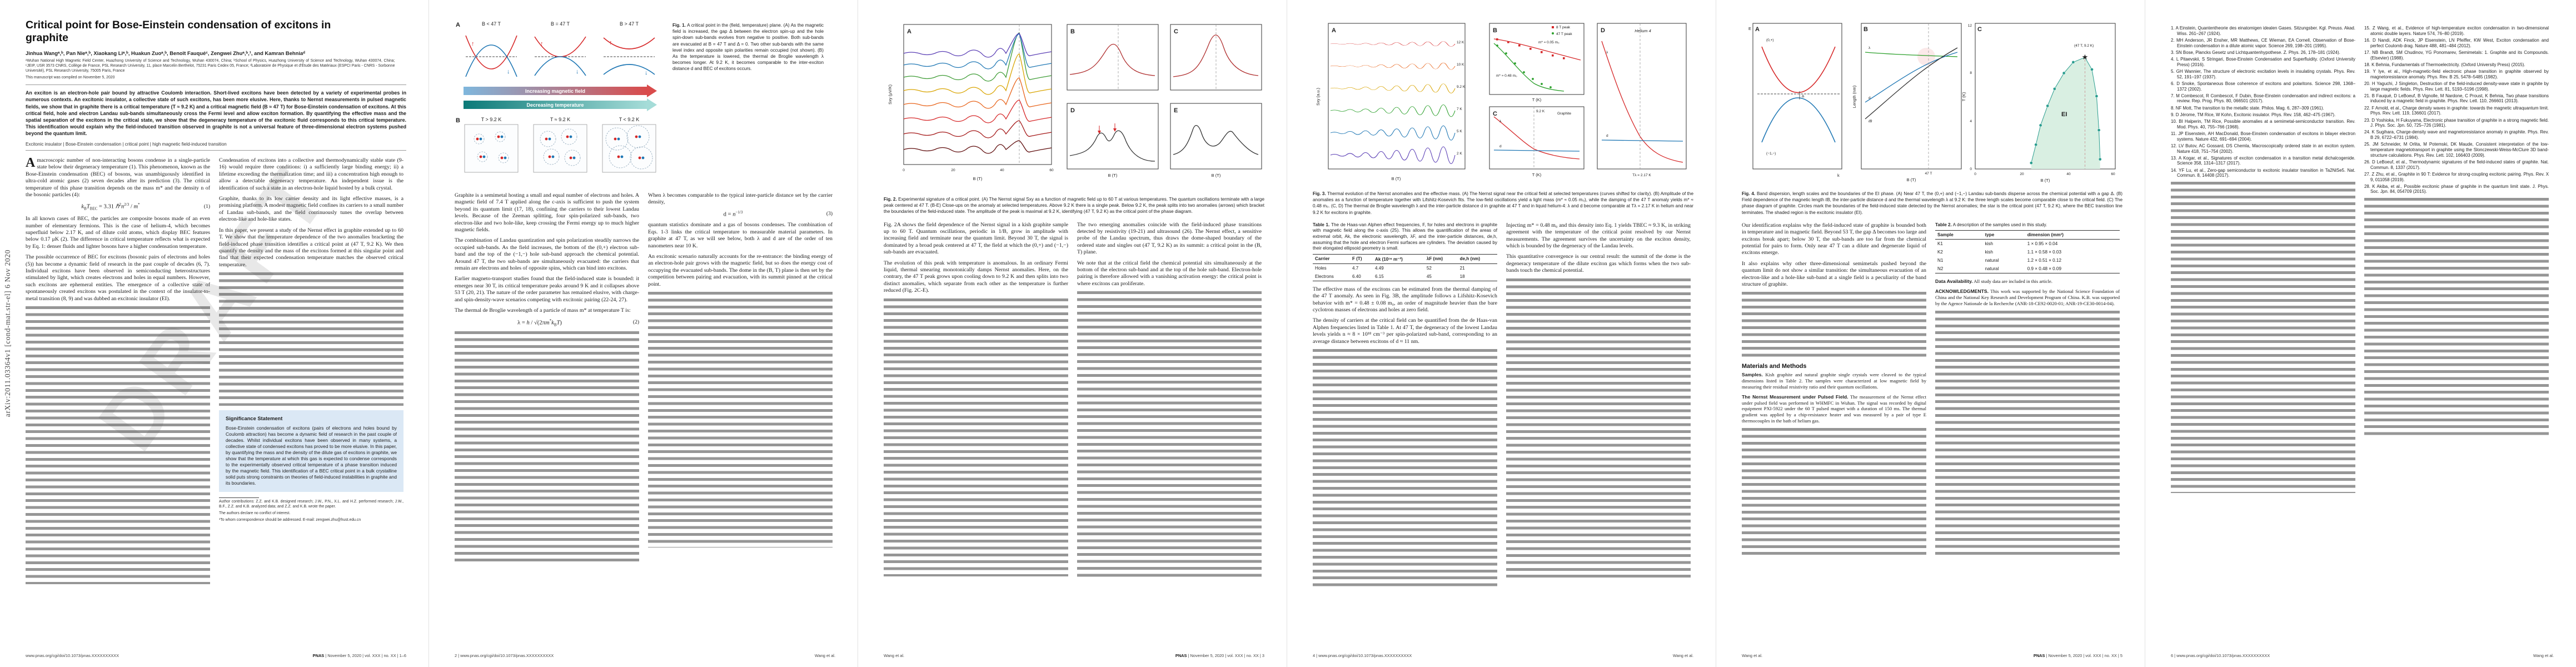 This screenshot has height=667, width=2576. I want to click on critical-point-label: (47 T, 9.2 K), so click(2084, 46).